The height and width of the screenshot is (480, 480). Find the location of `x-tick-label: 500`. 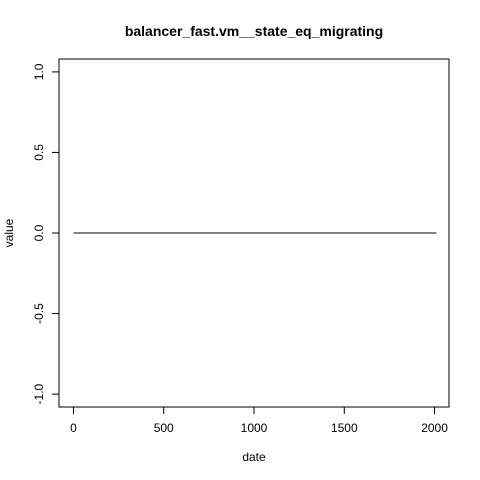

x-tick-label: 500 is located at coordinates (164, 428).